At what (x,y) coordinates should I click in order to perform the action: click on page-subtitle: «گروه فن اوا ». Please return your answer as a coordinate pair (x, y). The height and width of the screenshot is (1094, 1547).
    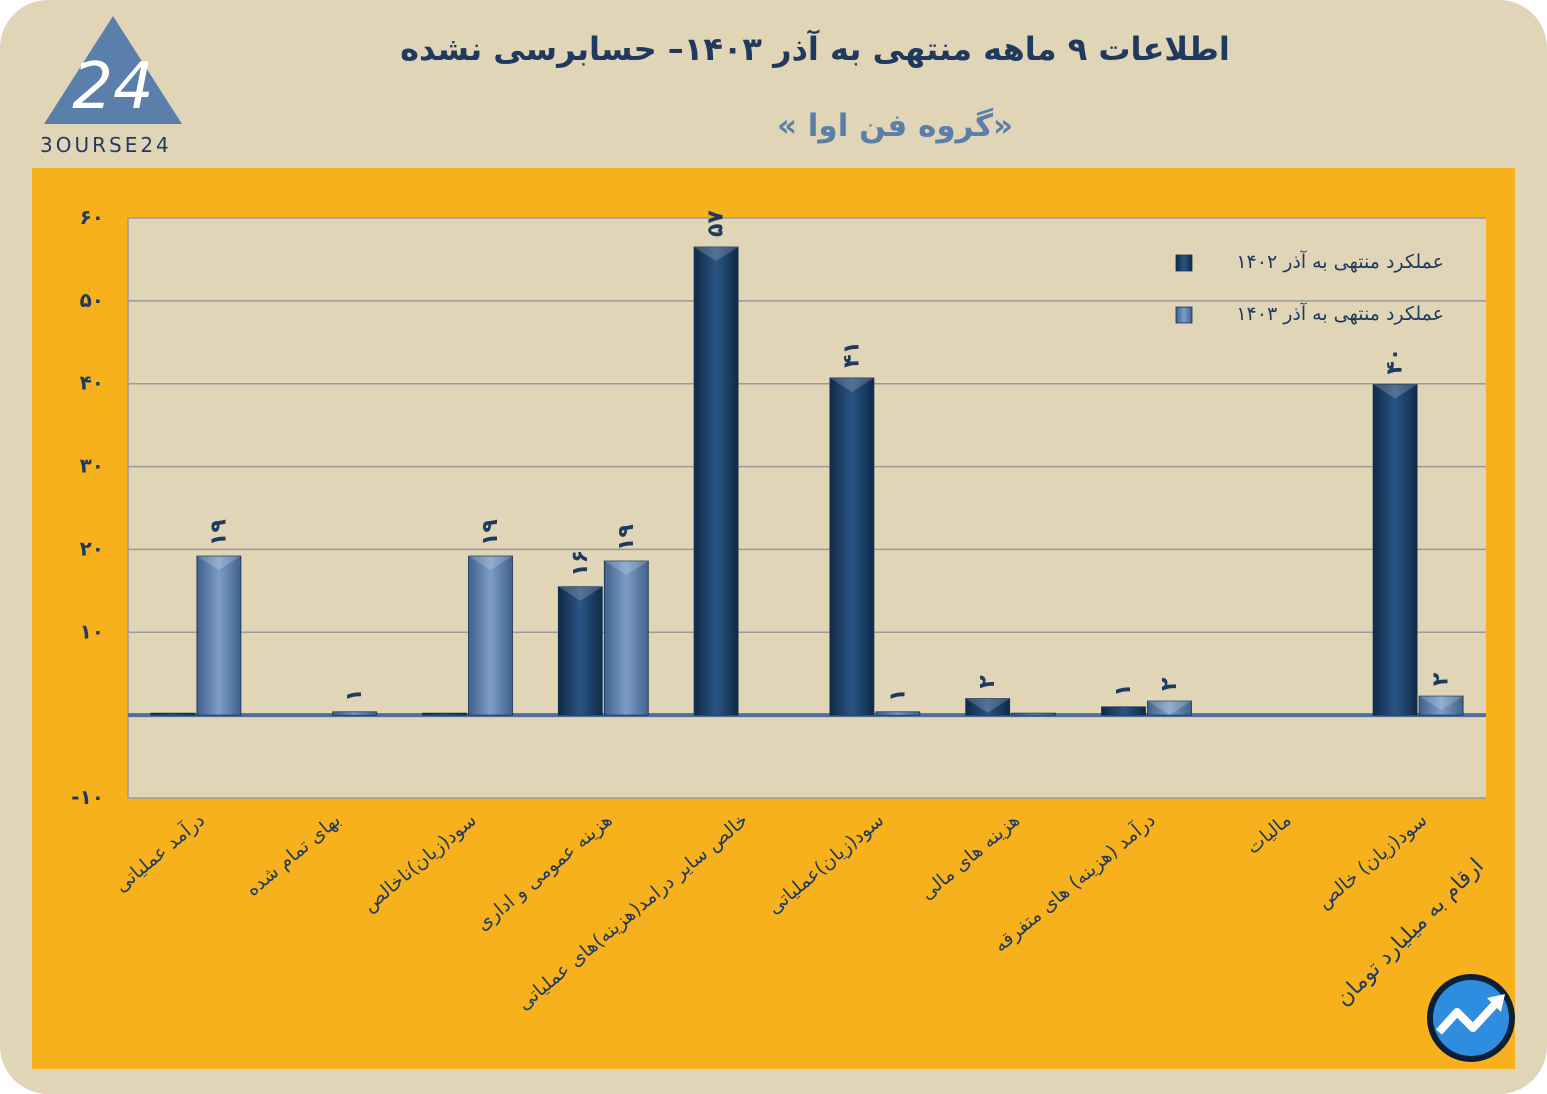
    Looking at the image, I should click on (895, 126).